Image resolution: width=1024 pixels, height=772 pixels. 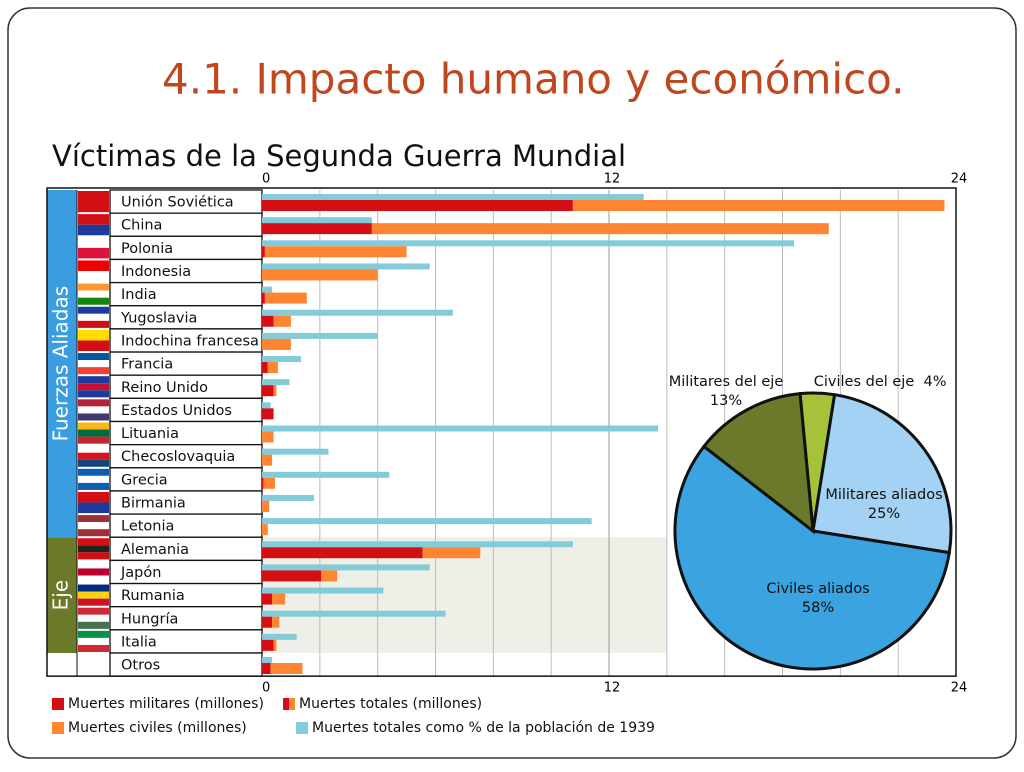 I want to click on y-tick-label: Francia, so click(x=147, y=365).